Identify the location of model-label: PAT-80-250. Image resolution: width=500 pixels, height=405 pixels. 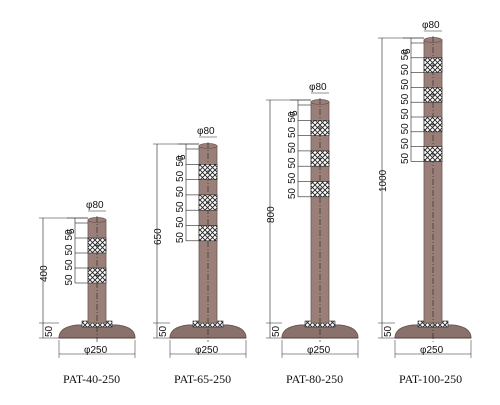
(314, 379).